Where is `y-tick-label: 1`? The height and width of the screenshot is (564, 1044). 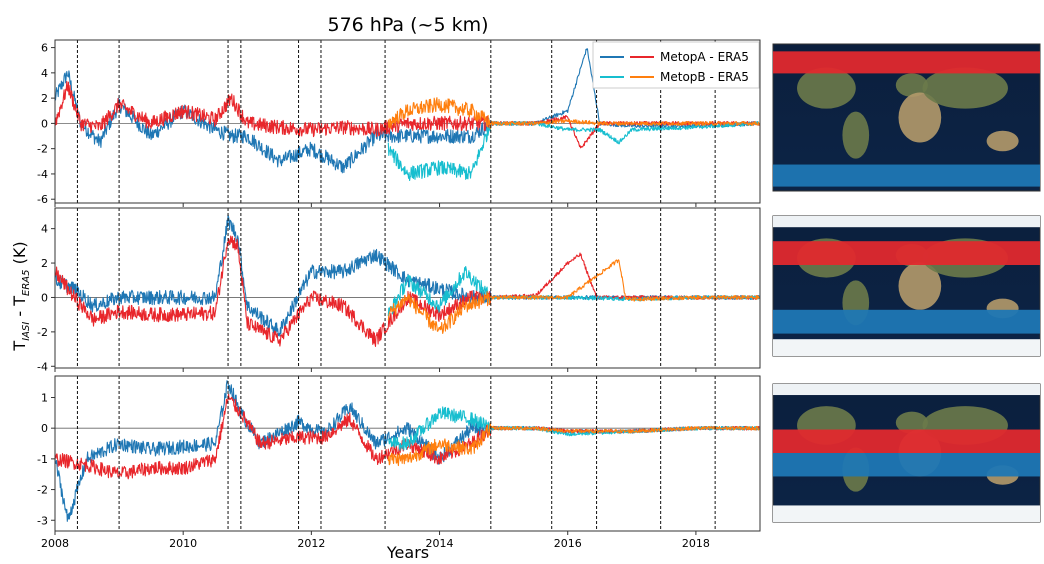
y-tick-label: 1 is located at coordinates (44, 397).